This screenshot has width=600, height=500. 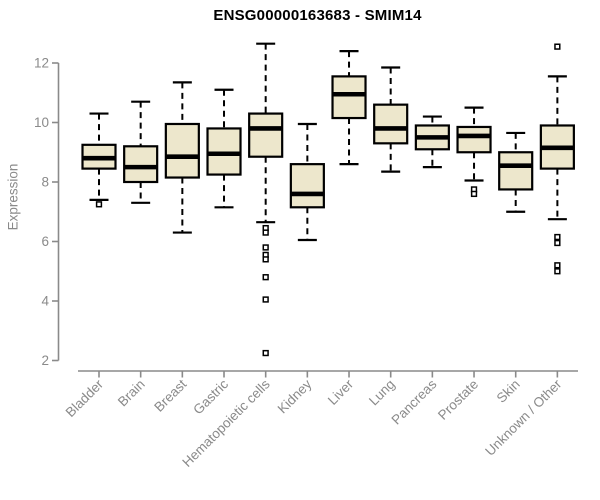 I want to click on boxplot-prostate, so click(x=474, y=152).